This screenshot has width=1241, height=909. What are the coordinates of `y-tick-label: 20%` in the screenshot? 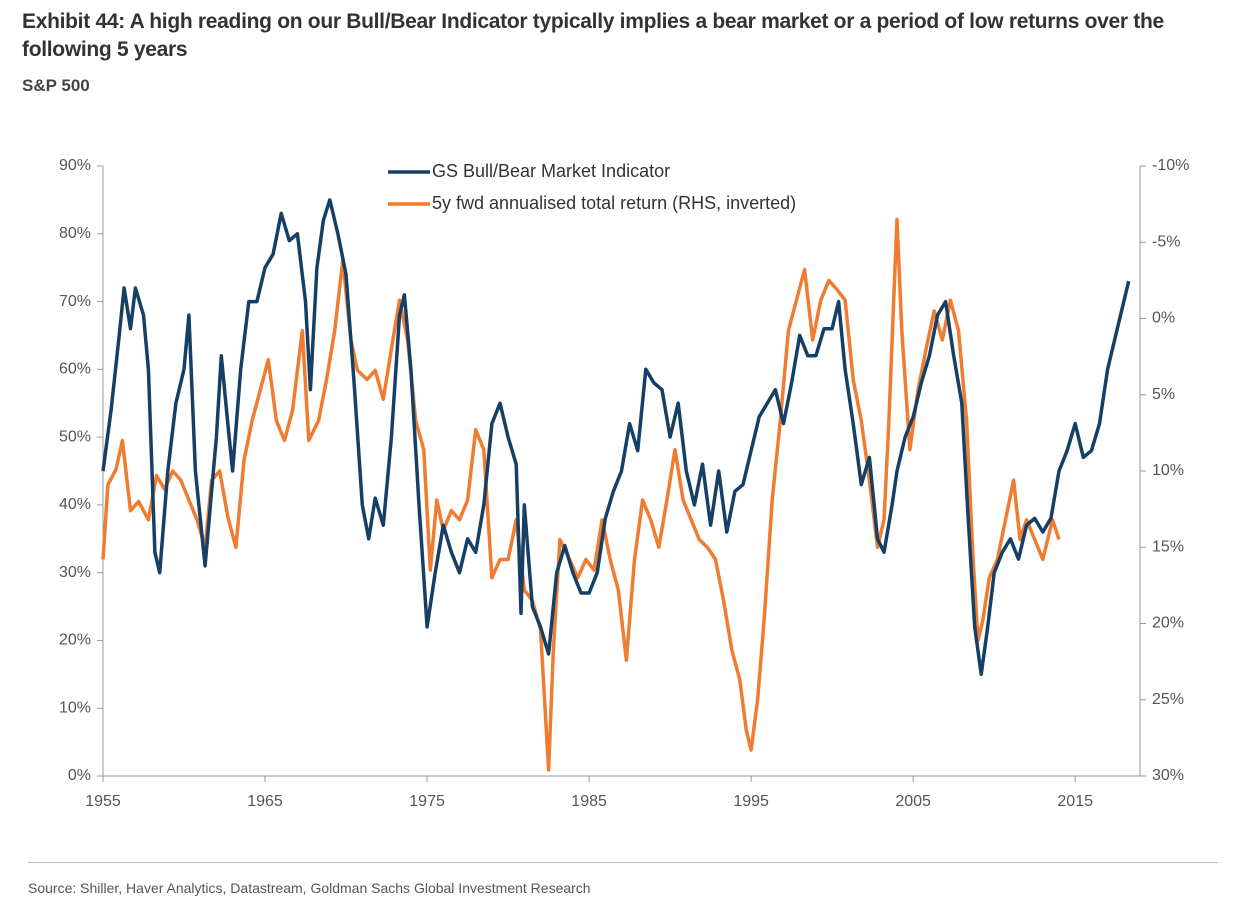 It's located at (75, 640).